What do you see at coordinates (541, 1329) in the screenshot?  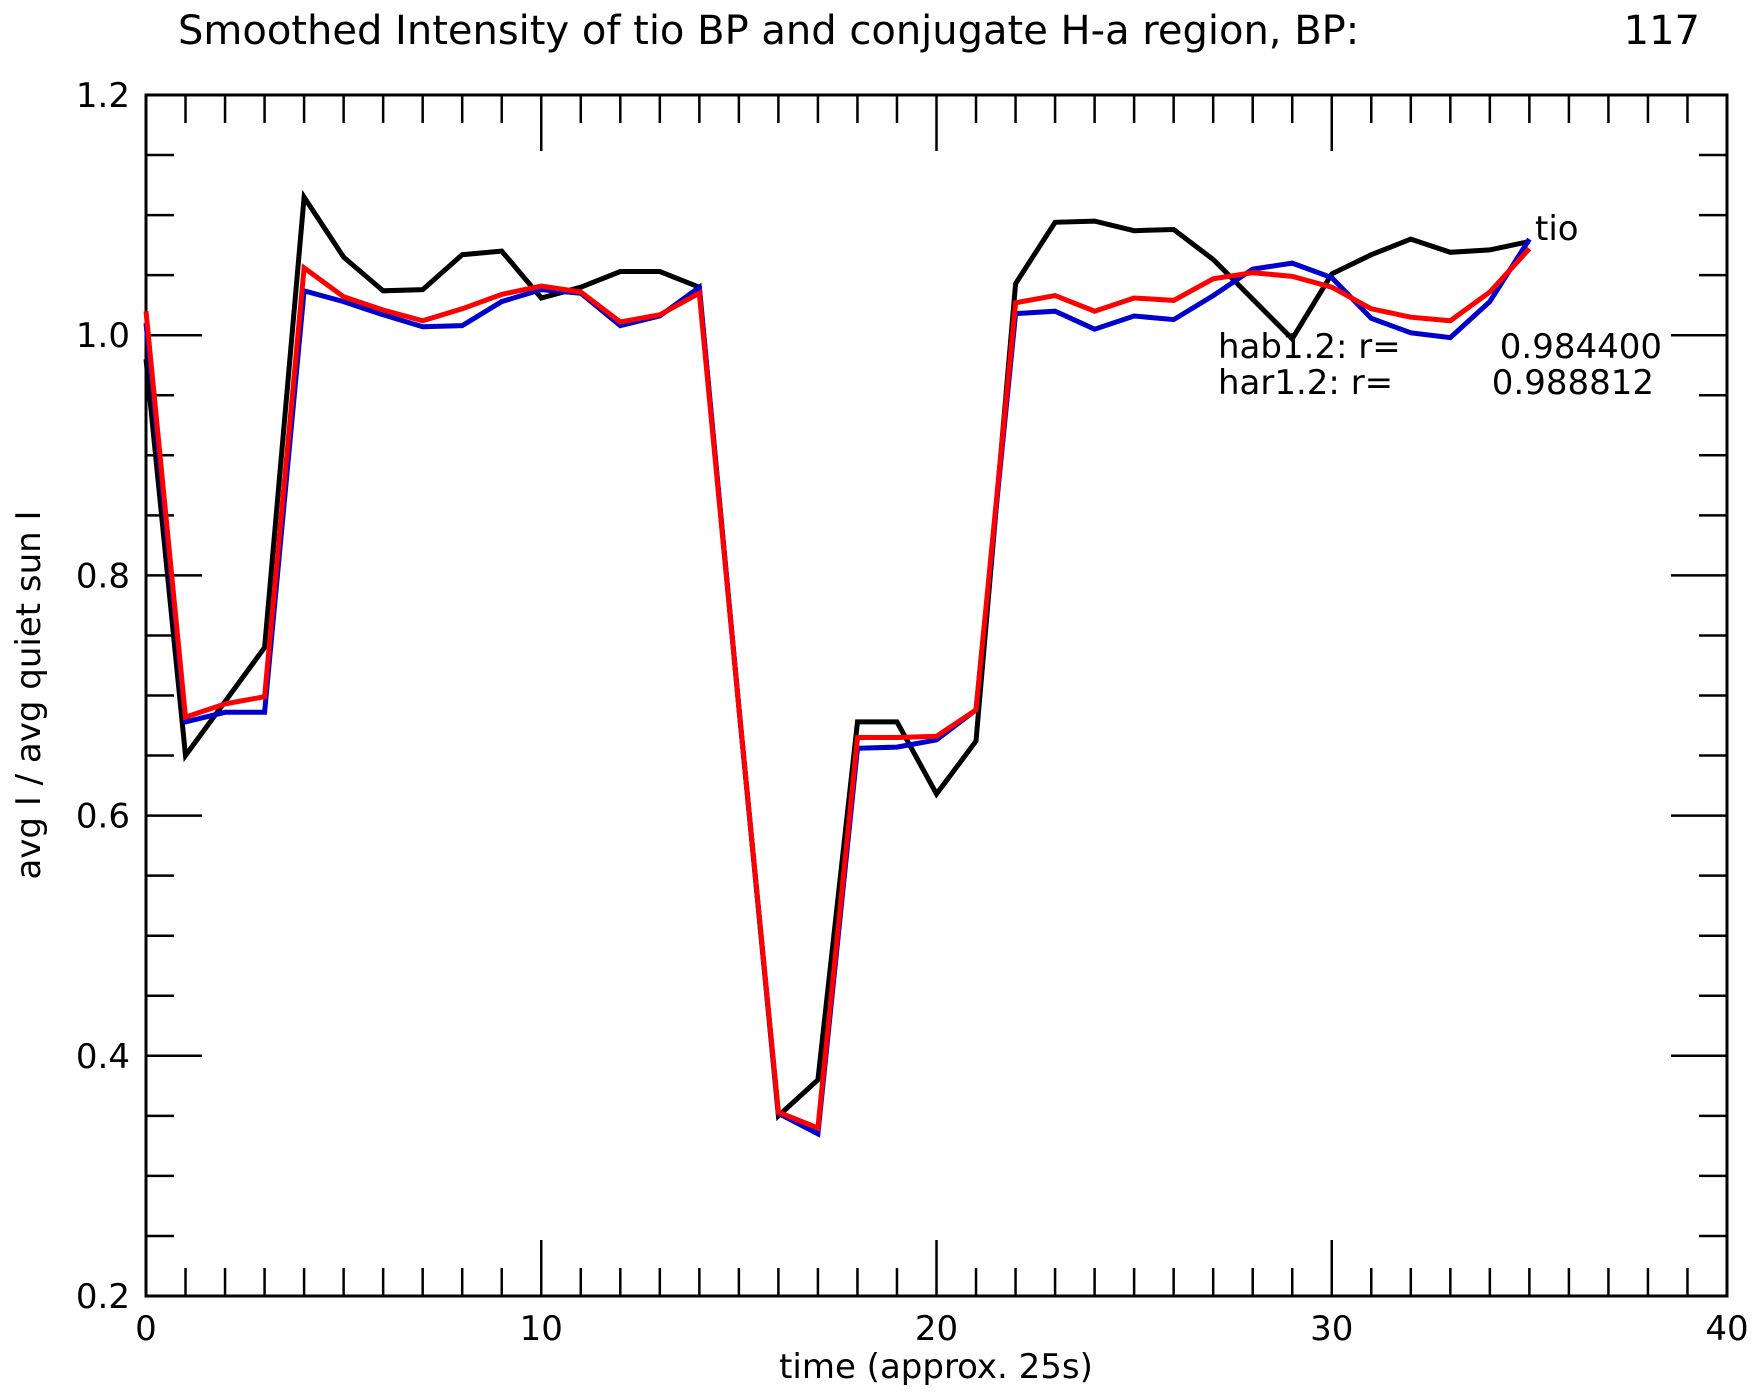 I see `x-tick-label: 10` at bounding box center [541, 1329].